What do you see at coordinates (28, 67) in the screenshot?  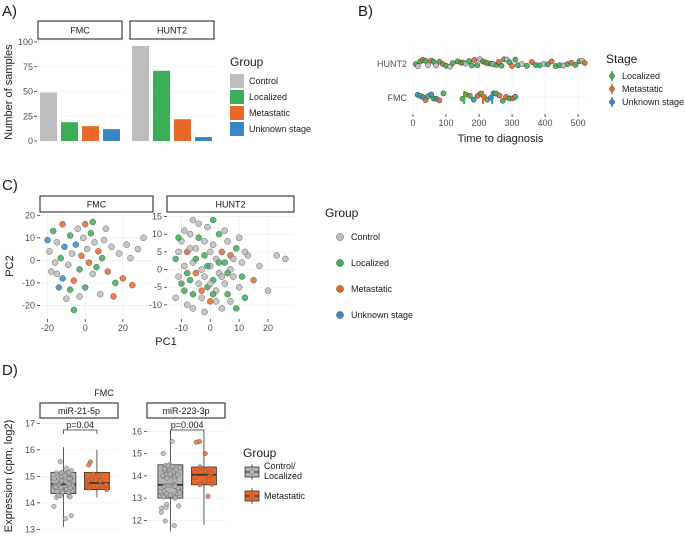 I see `y-tick-label: 75` at bounding box center [28, 67].